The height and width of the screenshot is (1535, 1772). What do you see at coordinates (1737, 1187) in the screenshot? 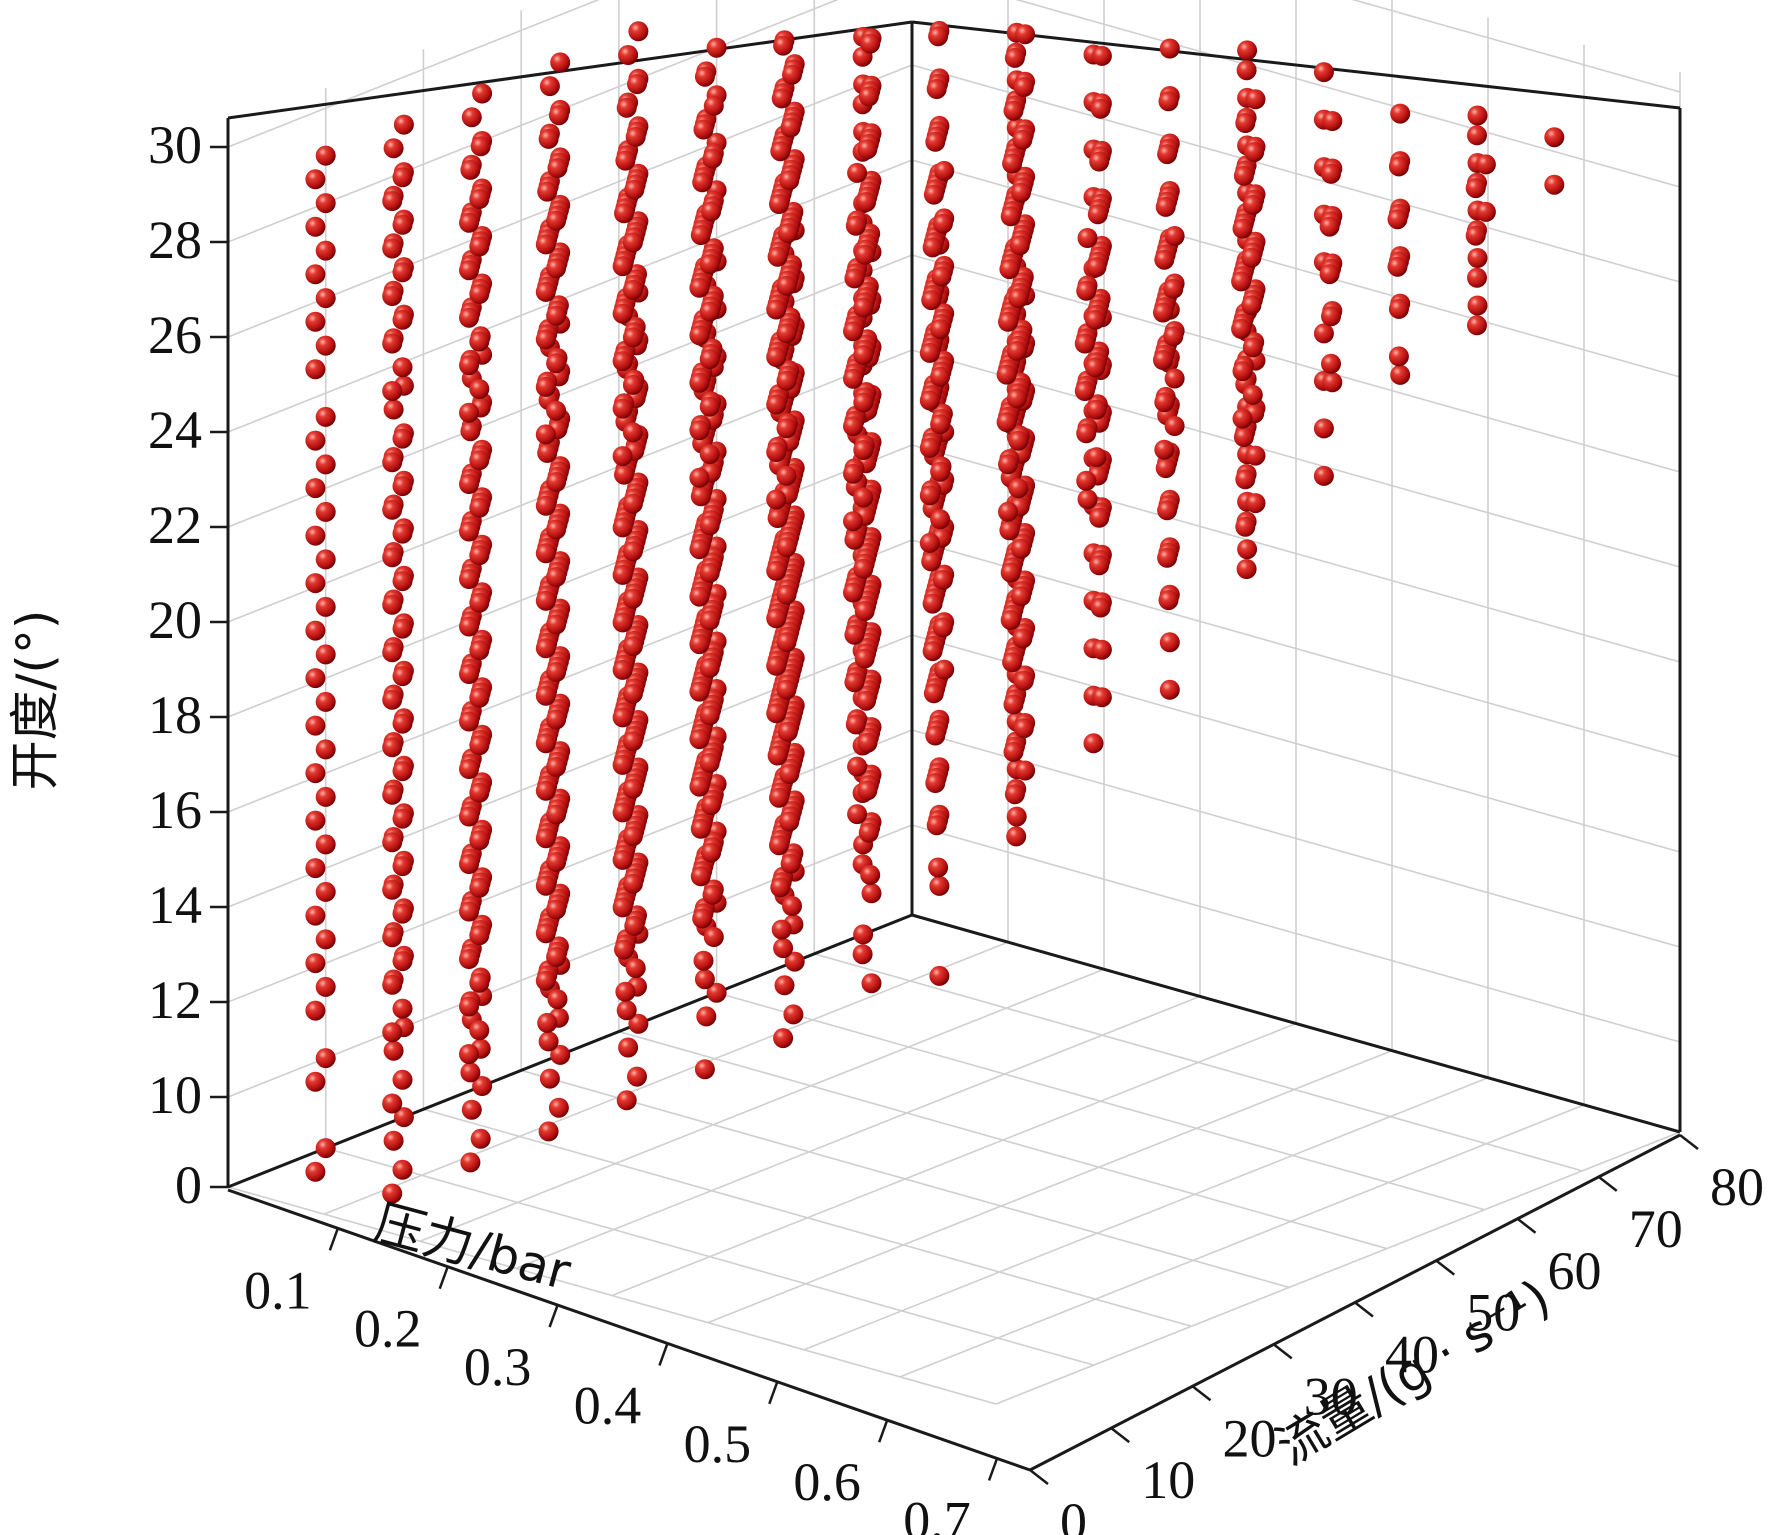
I see `y-tick-label: 80` at bounding box center [1737, 1187].